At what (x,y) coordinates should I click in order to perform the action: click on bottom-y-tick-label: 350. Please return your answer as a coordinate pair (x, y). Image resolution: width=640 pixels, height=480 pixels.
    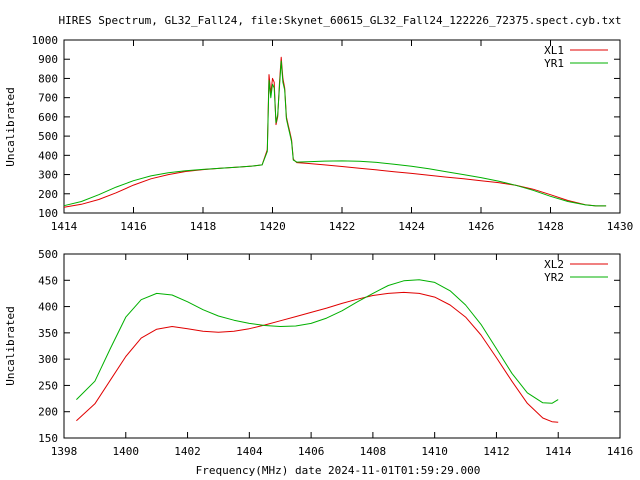
    Looking at the image, I should click on (48, 333).